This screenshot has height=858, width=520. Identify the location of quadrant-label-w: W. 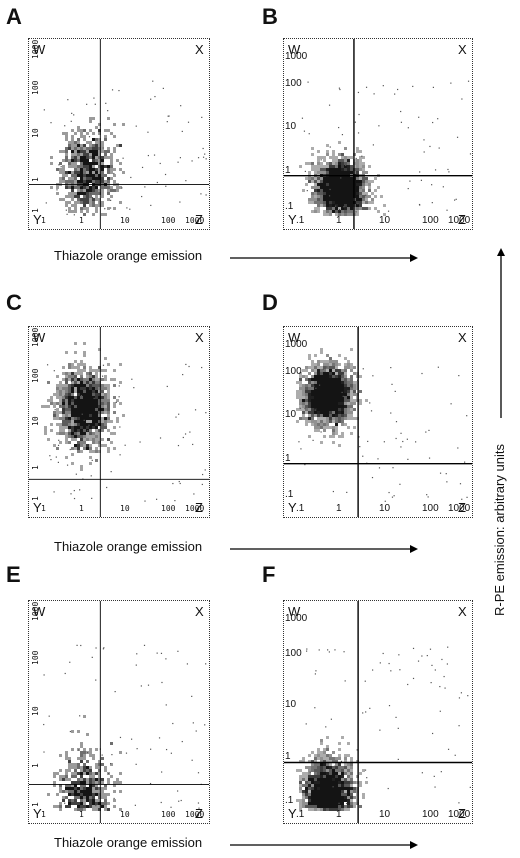
(39, 337).